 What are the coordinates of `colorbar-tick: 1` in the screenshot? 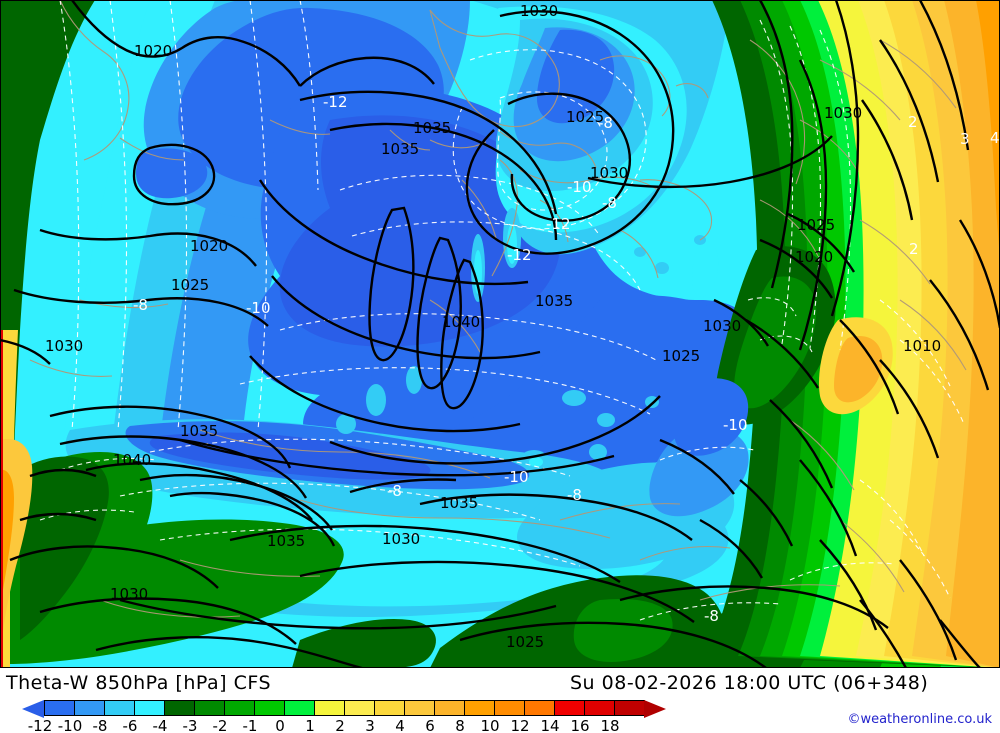 It's located at (310, 725).